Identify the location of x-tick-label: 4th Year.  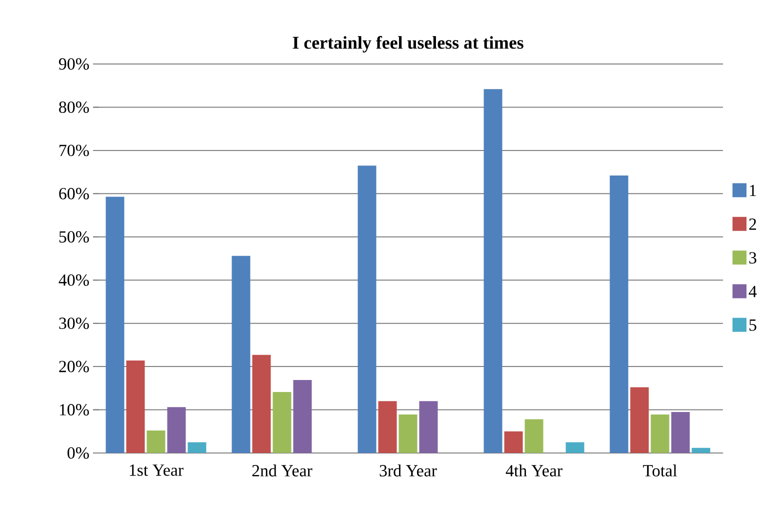
(534, 470).